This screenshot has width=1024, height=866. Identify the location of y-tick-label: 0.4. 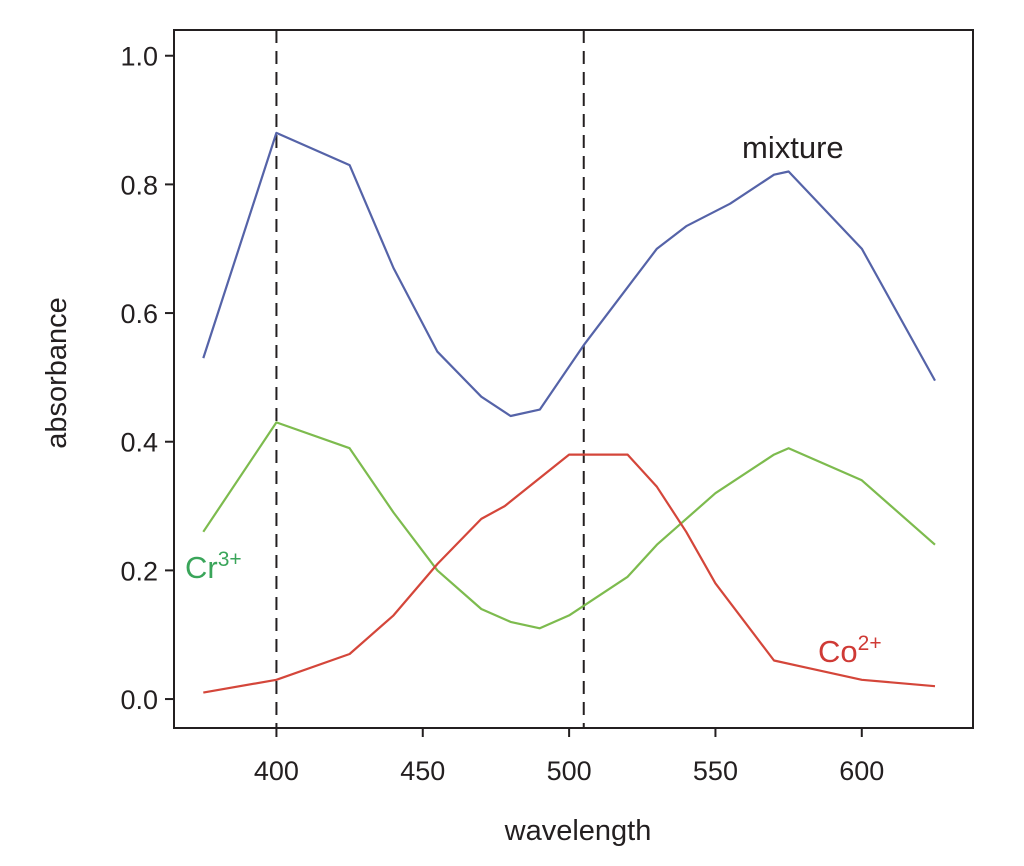
(139, 443).